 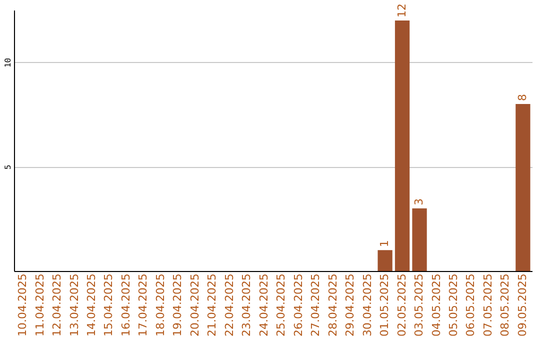 What do you see at coordinates (522, 97) in the screenshot?
I see `data-label: 8` at bounding box center [522, 97].